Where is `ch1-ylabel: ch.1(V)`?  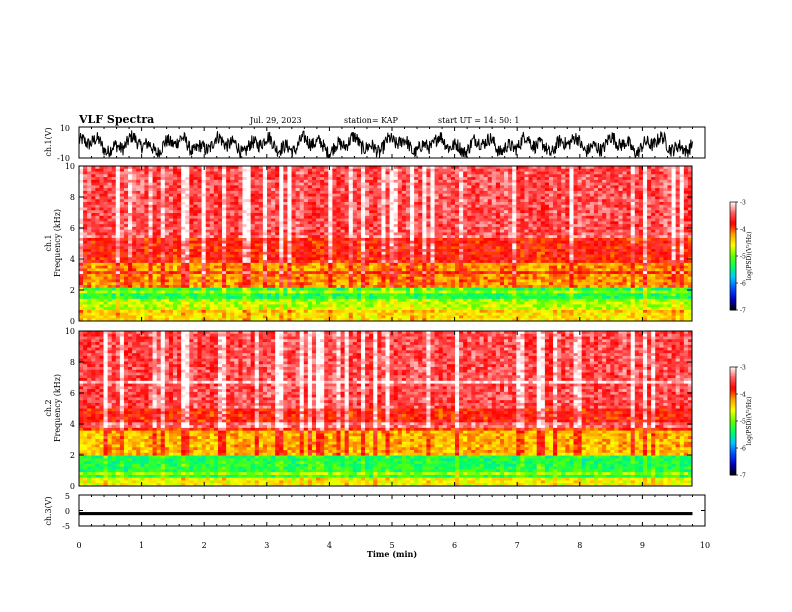 ch1-ylabel: ch.1(V) is located at coordinates (48, 141).